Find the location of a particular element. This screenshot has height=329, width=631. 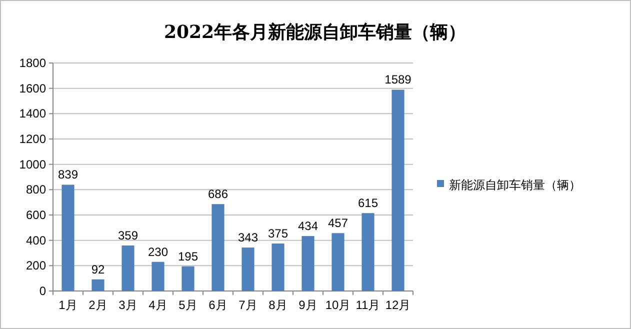

x-tick-label: 3月 is located at coordinates (128, 305).